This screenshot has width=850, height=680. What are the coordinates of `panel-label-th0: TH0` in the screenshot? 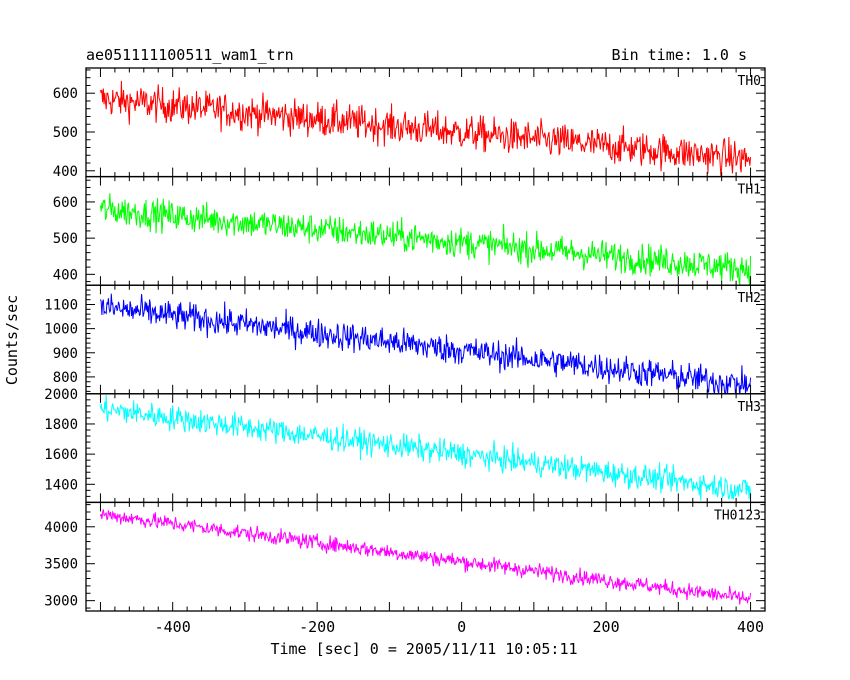 It's located at (749, 81).